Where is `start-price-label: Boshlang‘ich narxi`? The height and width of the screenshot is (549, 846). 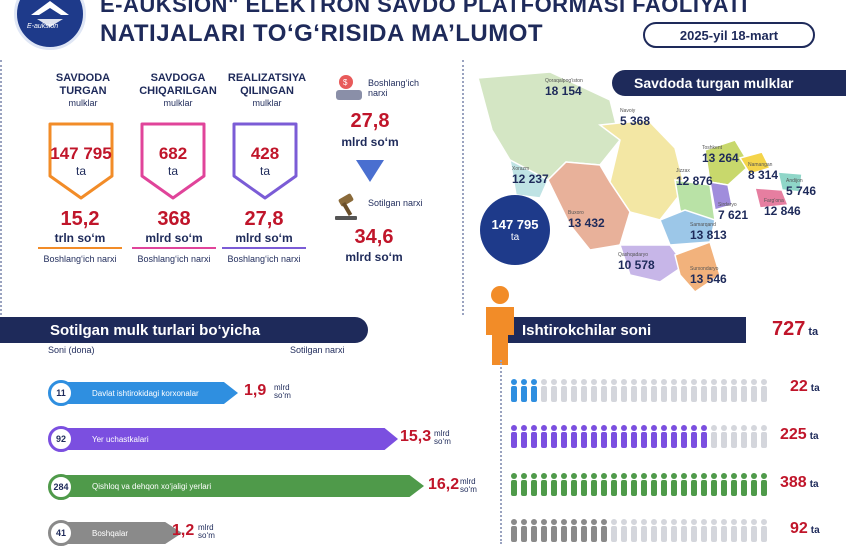 start-price-label: Boshlang‘ich narxi is located at coordinates (394, 88).